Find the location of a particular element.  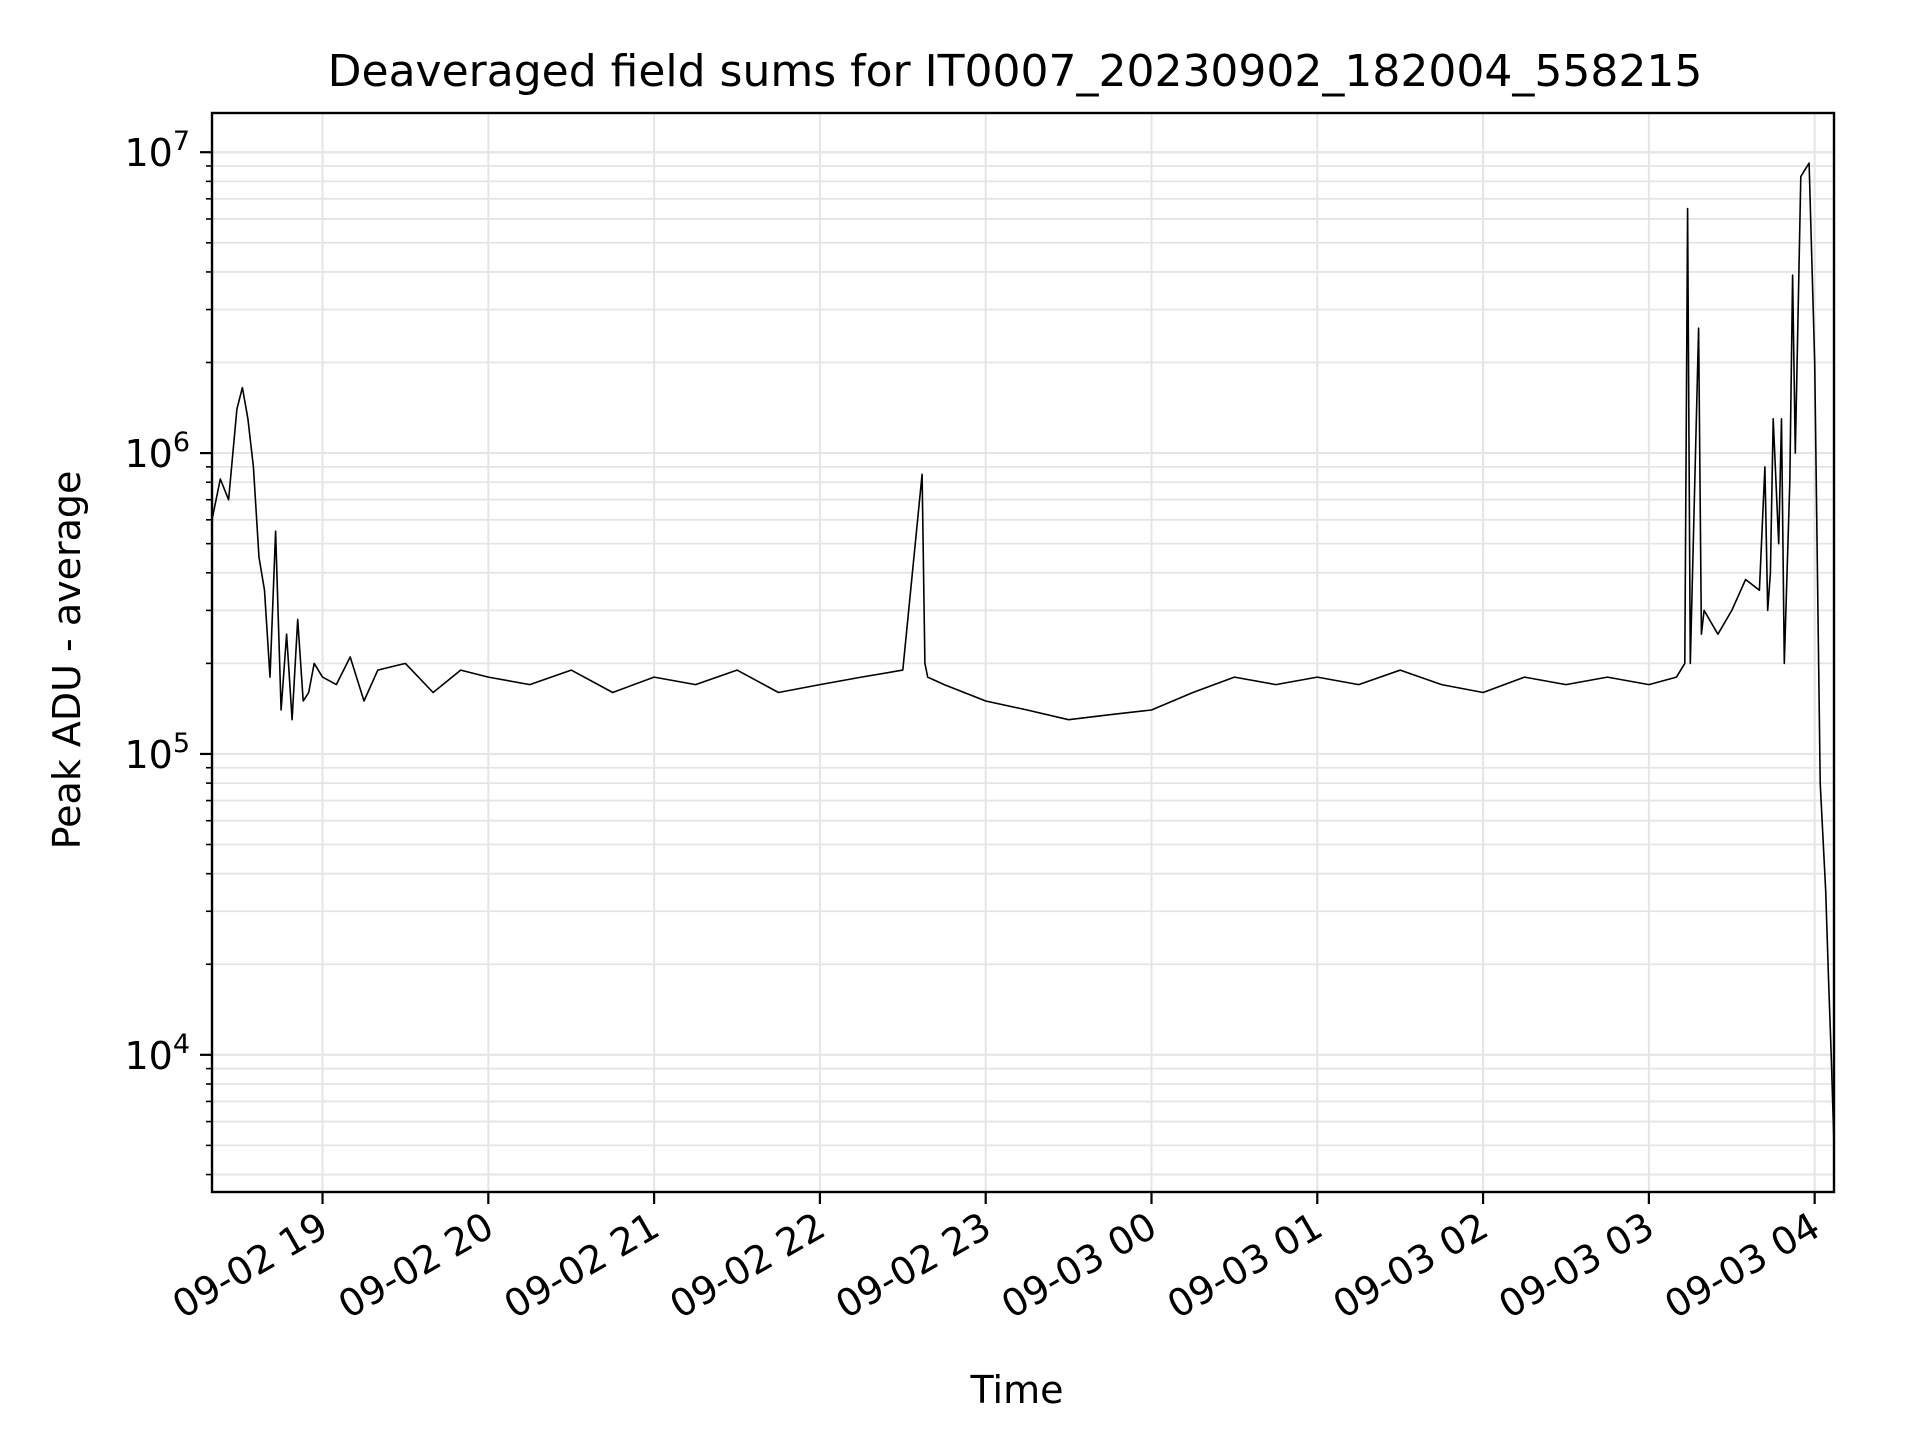

y-tick-label: 104 is located at coordinates (157, 1053).